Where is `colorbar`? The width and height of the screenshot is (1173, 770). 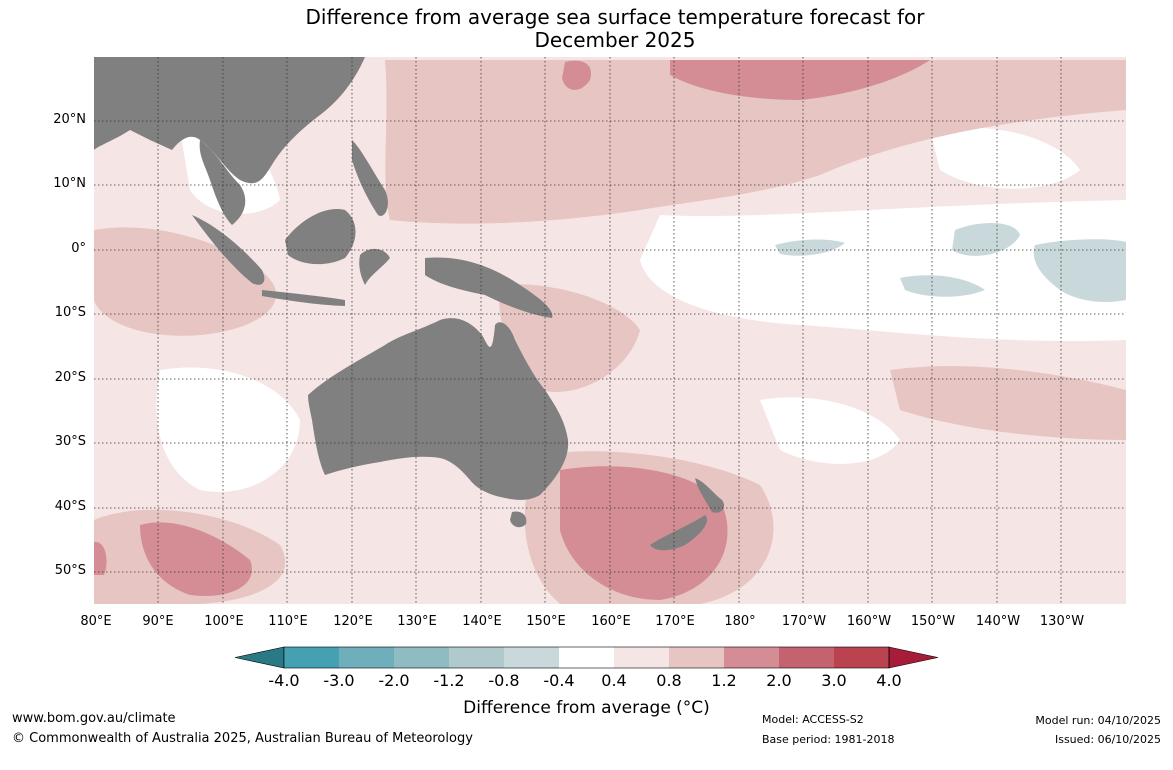 colorbar is located at coordinates (586, 657).